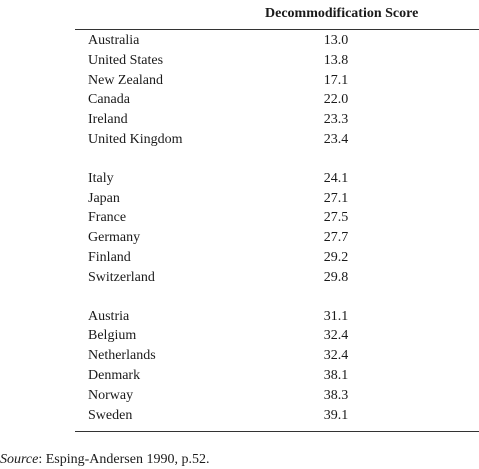  Describe the element at coordinates (114, 375) in the screenshot. I see `country-name: Denmark` at that location.